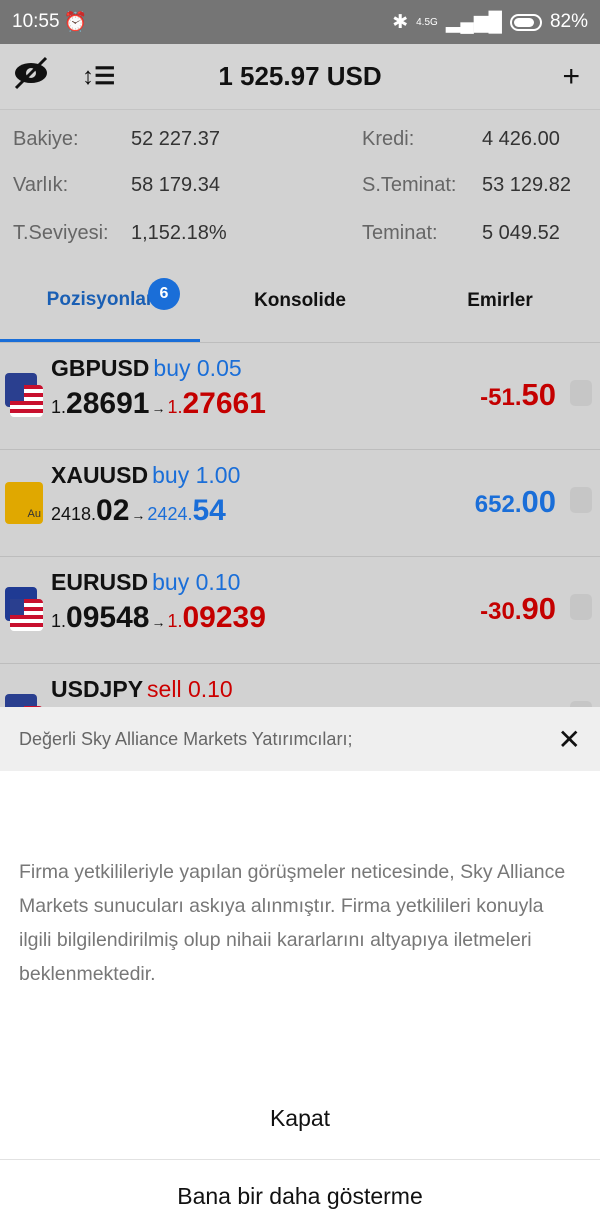  Describe the element at coordinates (224, 617) in the screenshot. I see `current-price: 09239` at that location.